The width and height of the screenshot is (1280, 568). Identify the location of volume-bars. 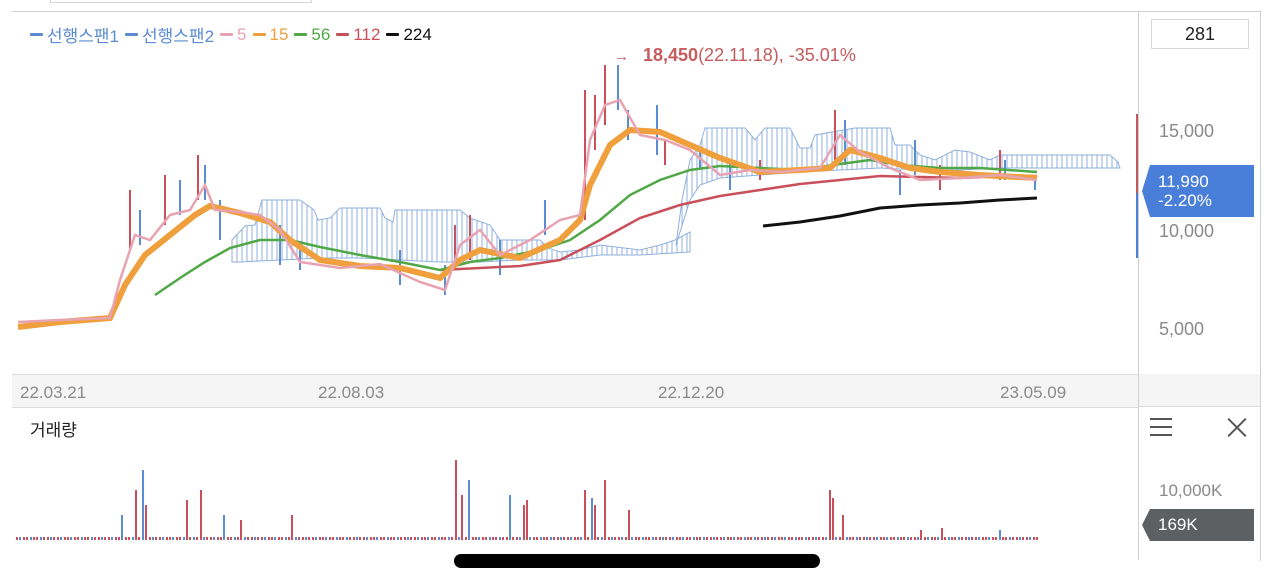
(527, 500).